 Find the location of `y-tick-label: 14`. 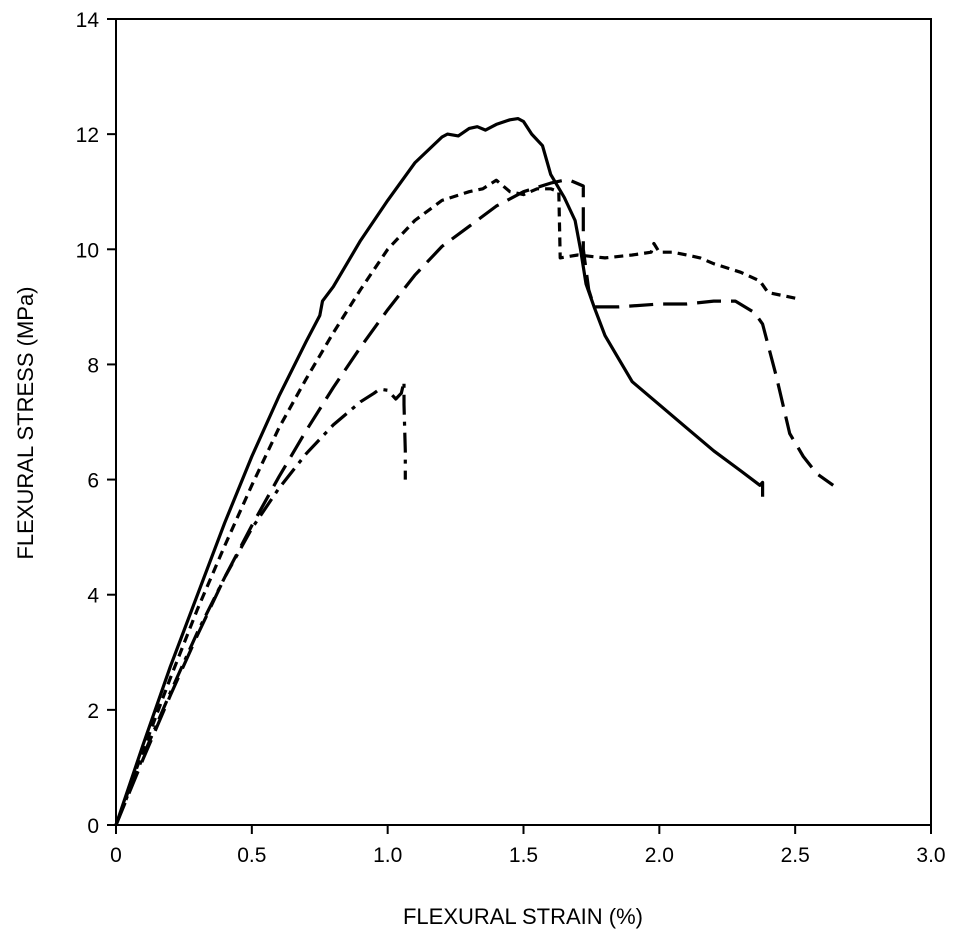

y-tick-label: 14 is located at coordinates (88, 20).